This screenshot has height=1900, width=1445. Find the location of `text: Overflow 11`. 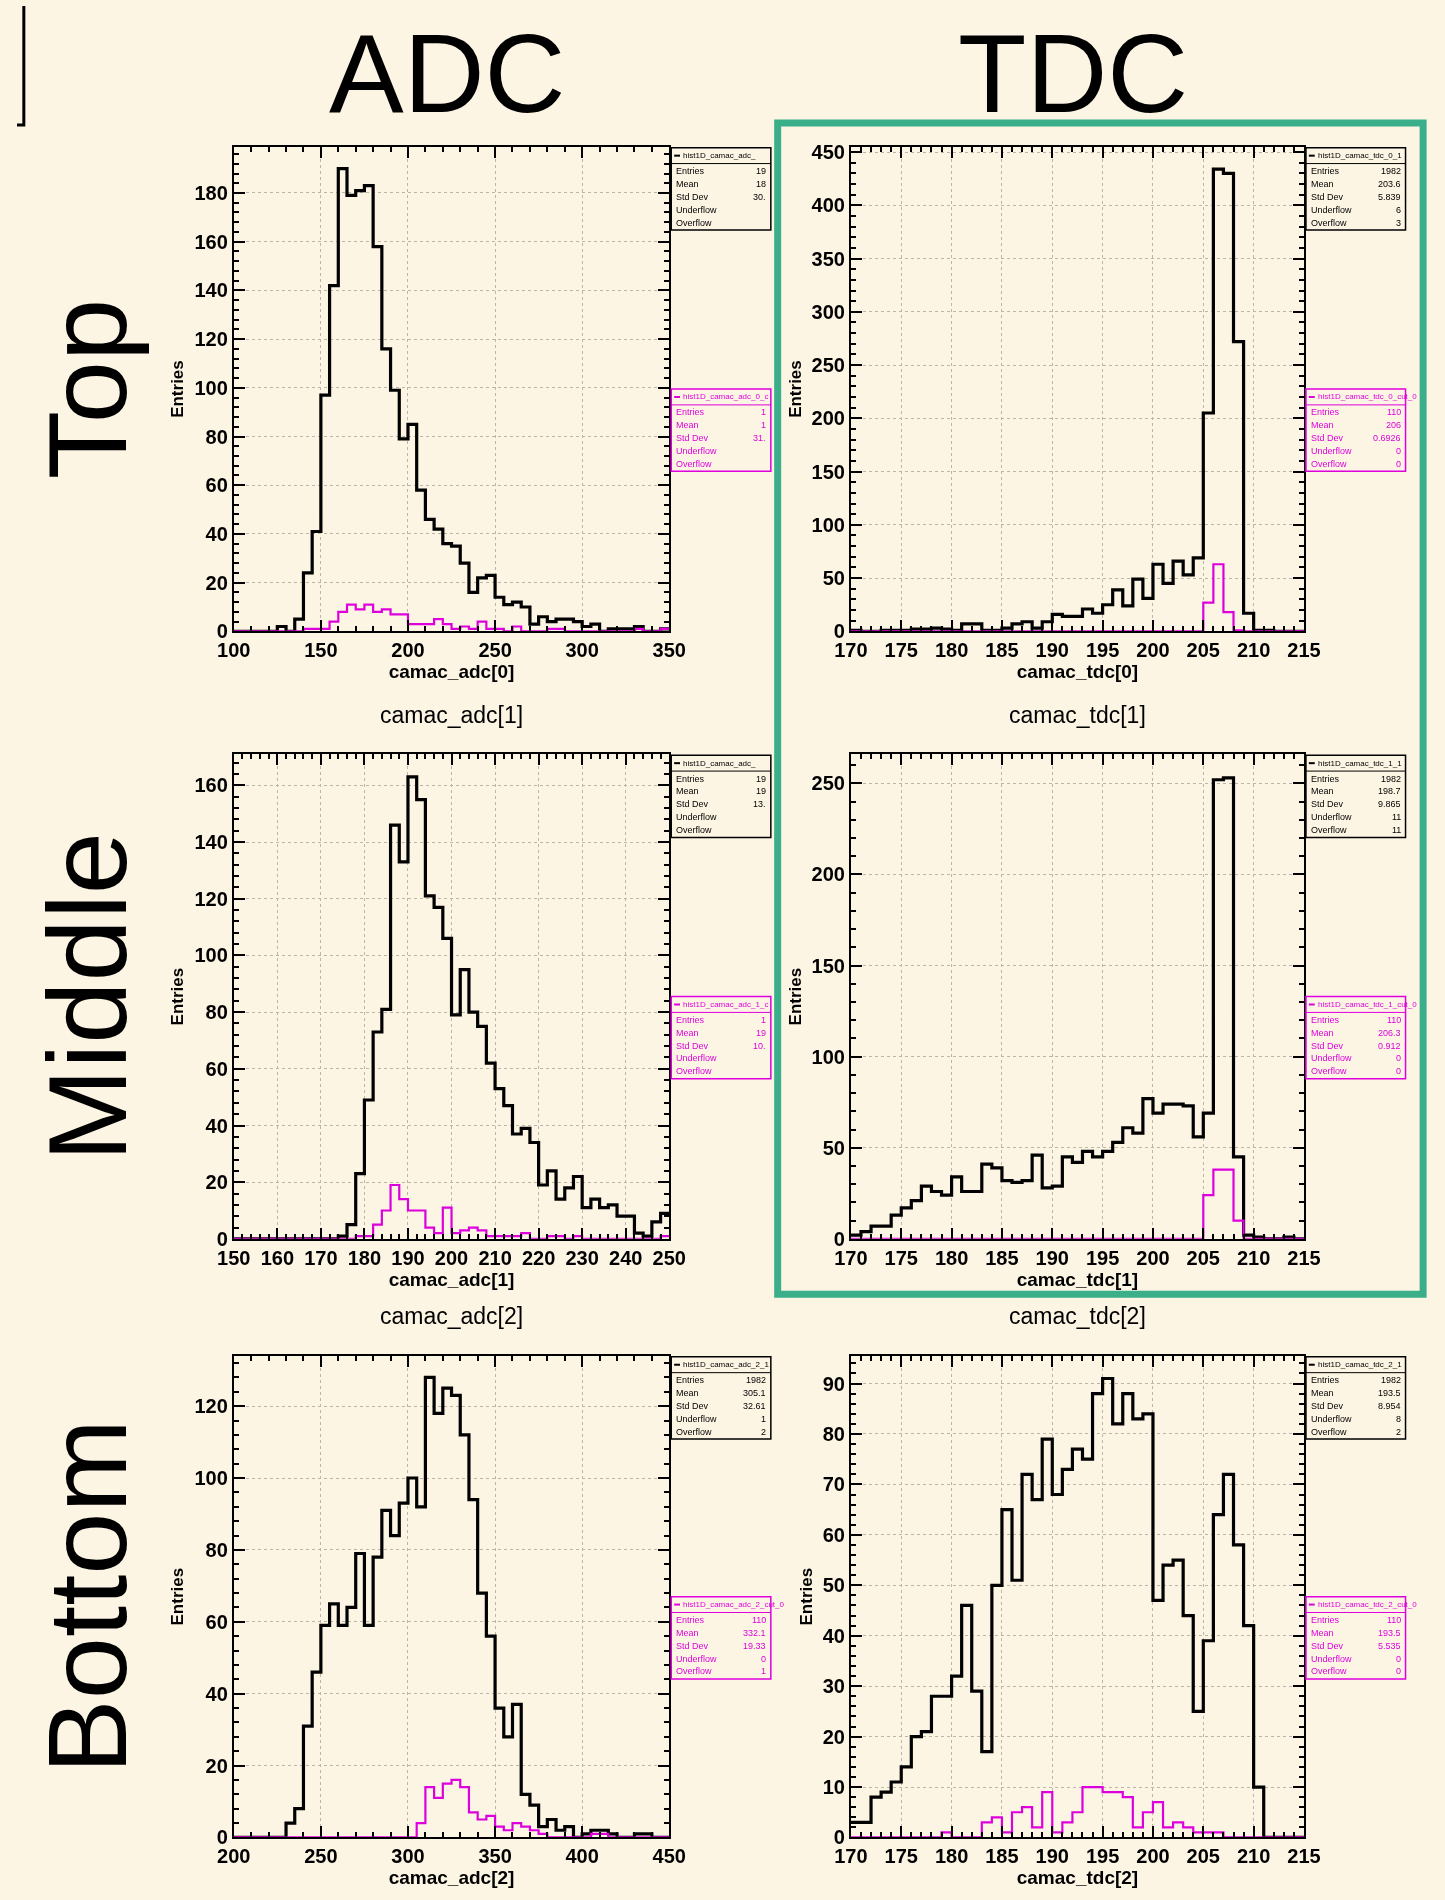

text: Overflow 11 is located at coordinates (1356, 830).